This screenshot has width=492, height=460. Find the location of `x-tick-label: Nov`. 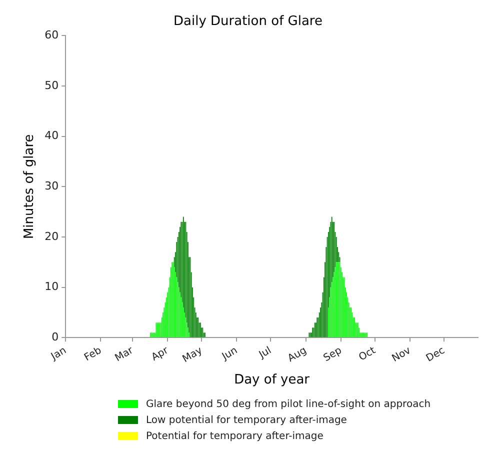

x-tick-label: Nov is located at coordinates (401, 354).